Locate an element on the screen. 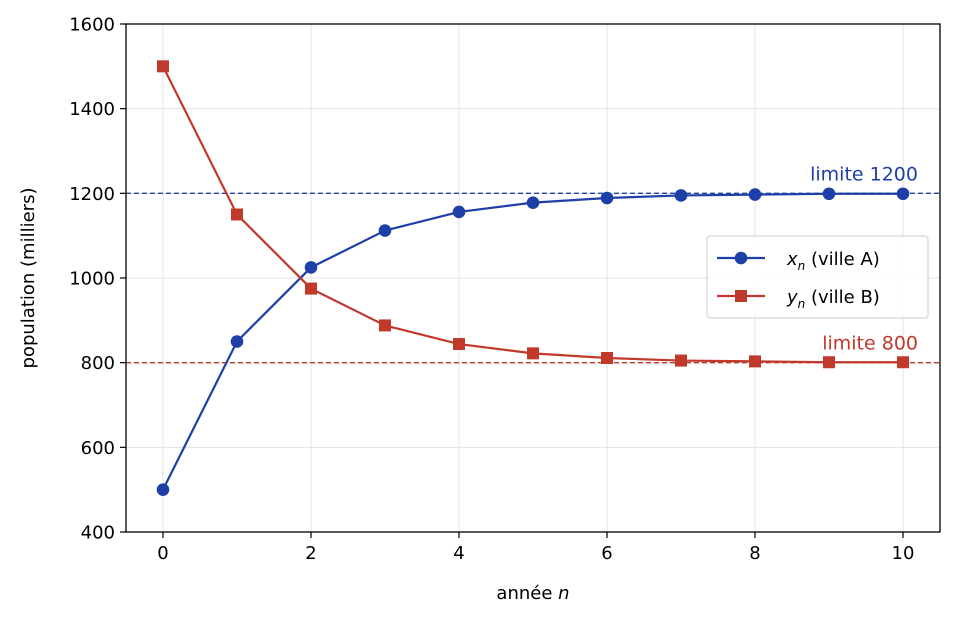  y-tick-label: 1600 is located at coordinates (92, 25).